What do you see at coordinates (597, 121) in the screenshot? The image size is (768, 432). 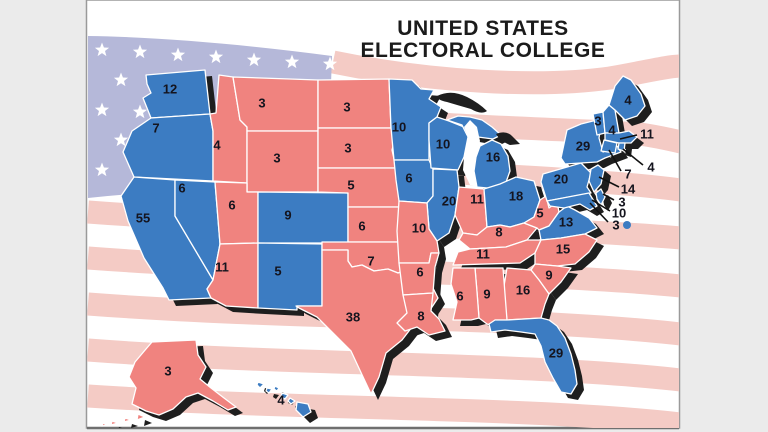 I see `ev-label-vt: 3` at bounding box center [597, 121].